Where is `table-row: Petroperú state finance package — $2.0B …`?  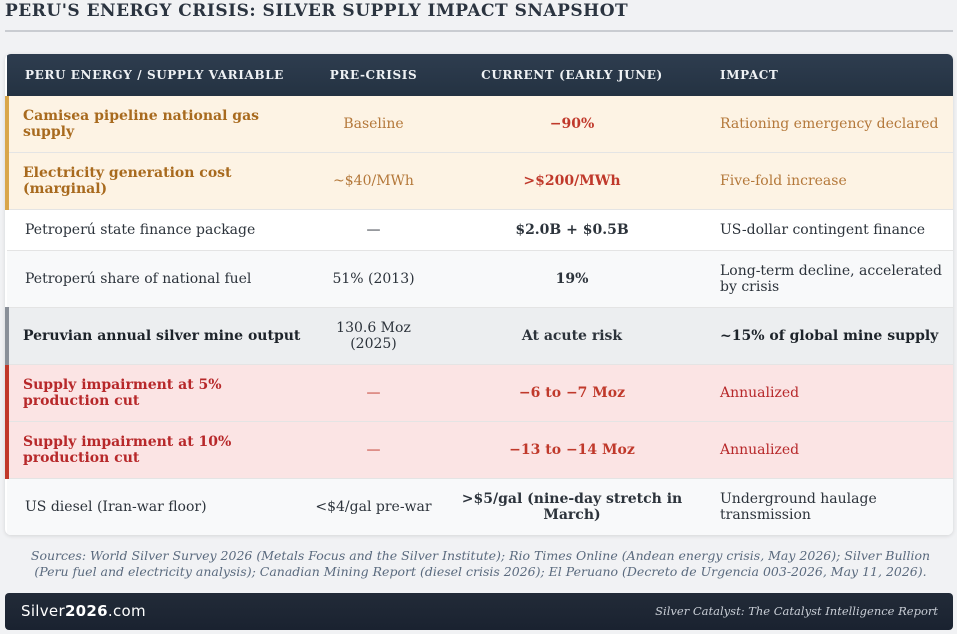 table-row: Petroperú state finance package — $2.0B … is located at coordinates (480, 230).